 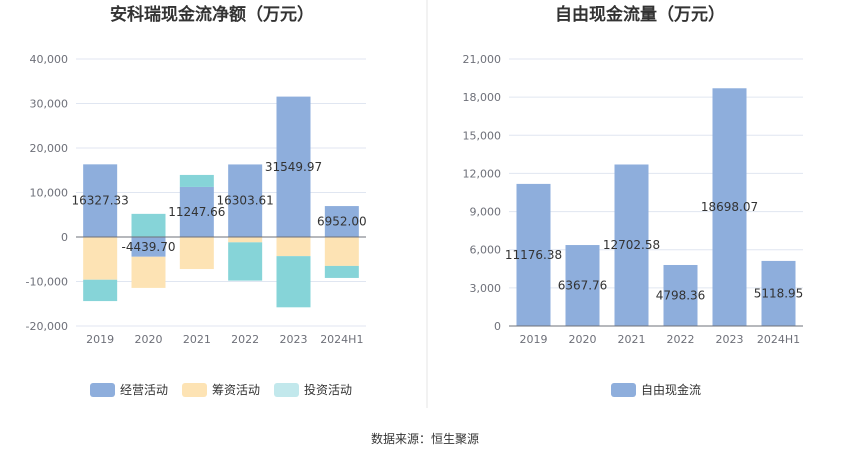 I want to click on chart-right-legend-swatch, so click(x=623, y=390).